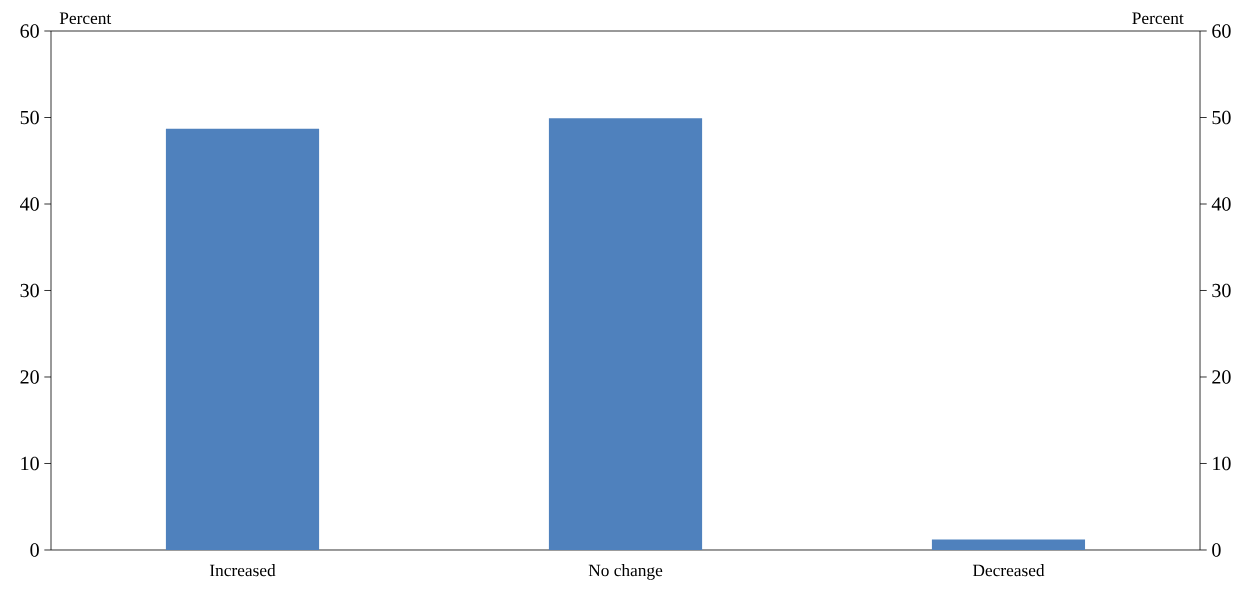  I want to click on y-tick-label: 20, so click(29, 377).